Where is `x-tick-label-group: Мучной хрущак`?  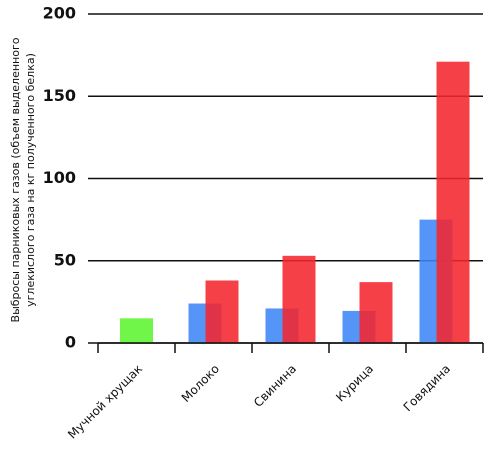
x-tick-label-group: Мучной хрущак is located at coordinates (105, 402).